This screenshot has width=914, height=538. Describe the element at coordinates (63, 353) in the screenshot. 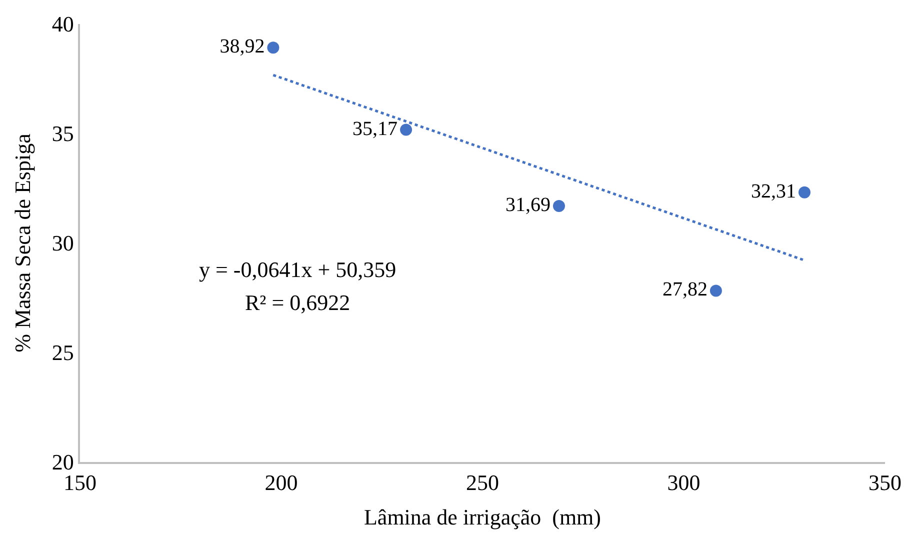

I see `y-tick-label: 25` at that location.